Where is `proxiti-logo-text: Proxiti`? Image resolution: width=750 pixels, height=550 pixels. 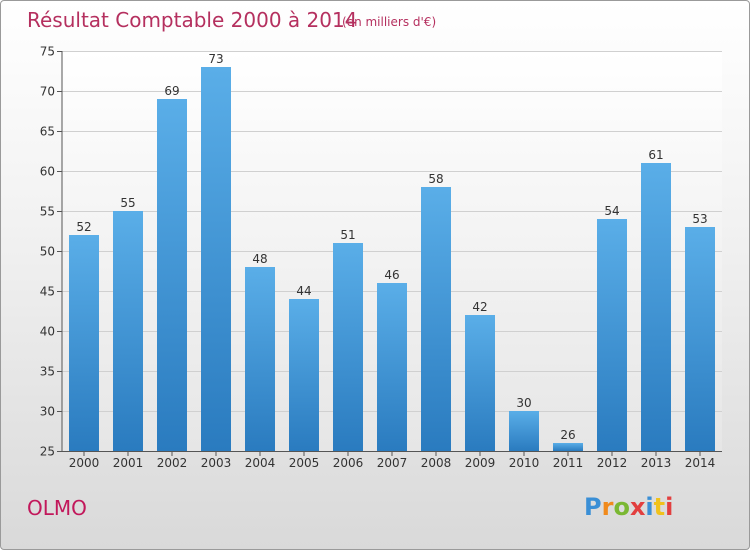
proxiti-logo-text: Proxiti is located at coordinates (628, 507).